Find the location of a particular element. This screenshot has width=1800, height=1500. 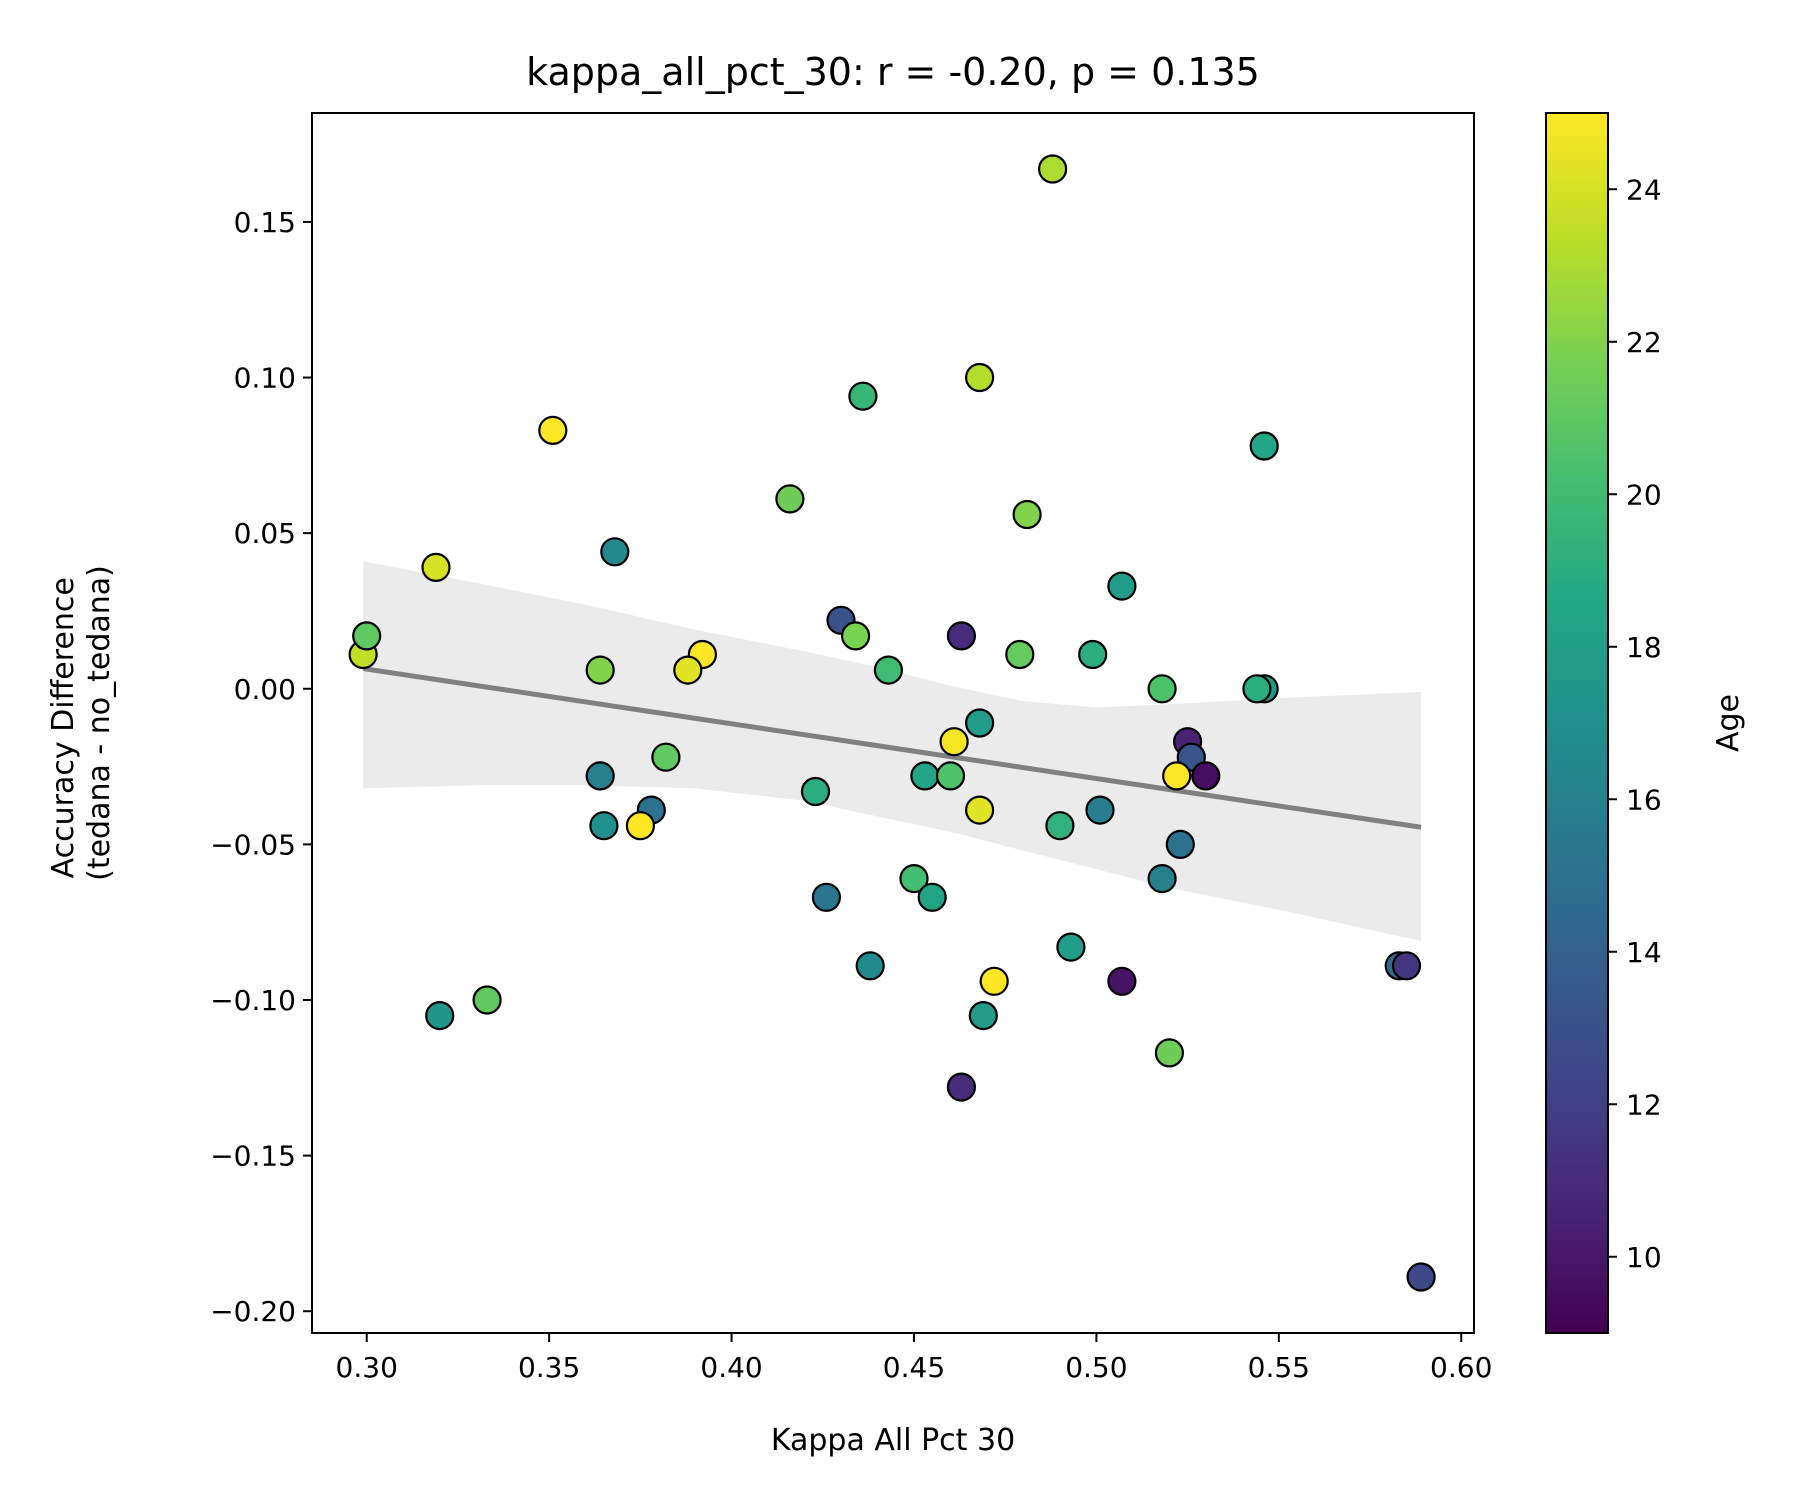

y-tick-label: −0.20 is located at coordinates (253, 1311).